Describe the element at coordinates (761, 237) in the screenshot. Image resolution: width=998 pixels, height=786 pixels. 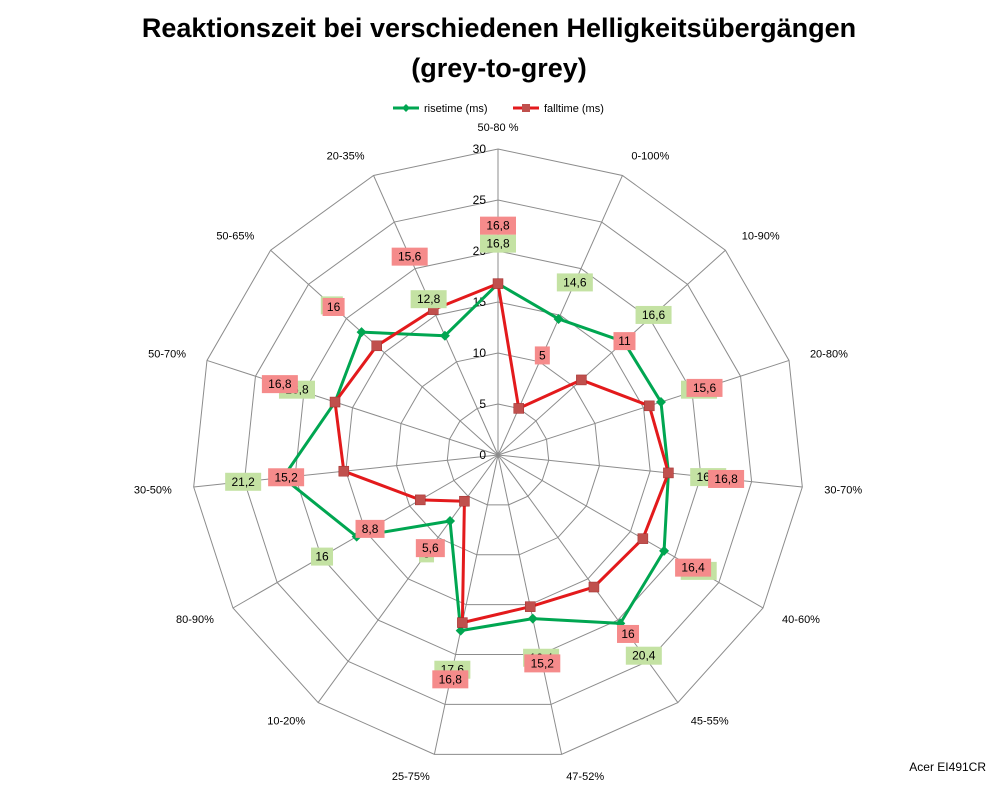
I see `category-label: 10-90%` at that location.